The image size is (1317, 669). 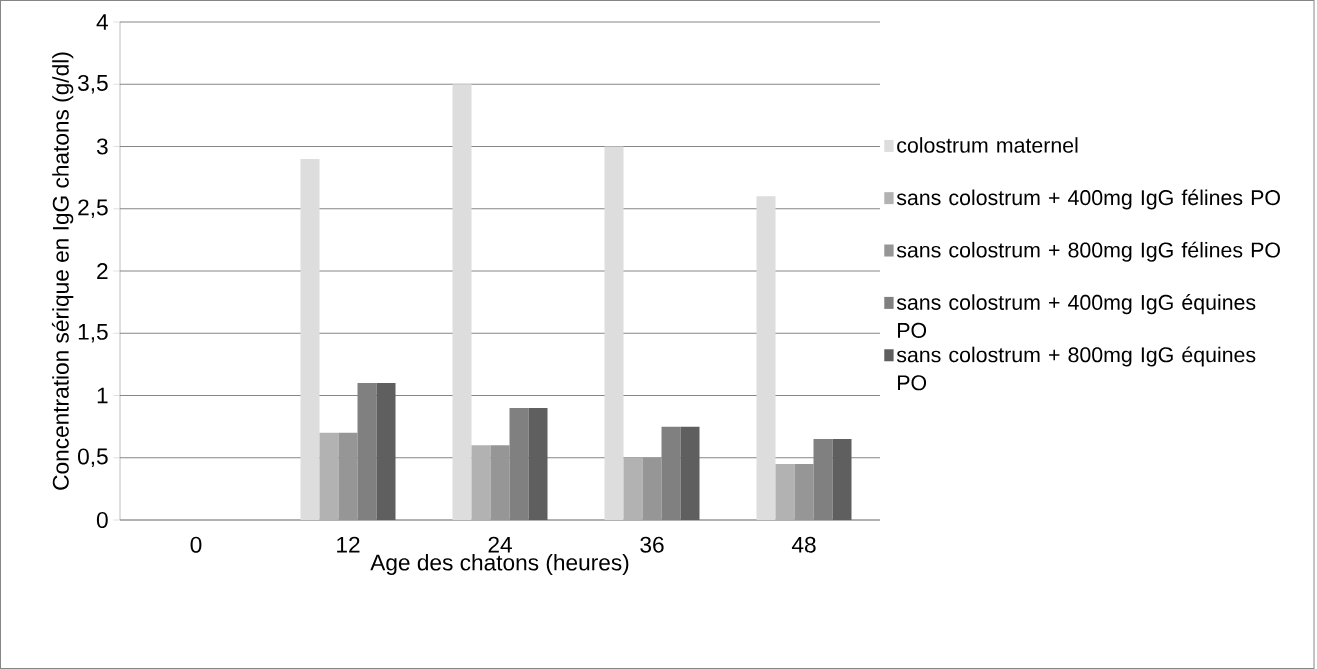 I want to click on legend-label: sans colostrum + 800mg IgG équines PO, so click(x=1076, y=368).